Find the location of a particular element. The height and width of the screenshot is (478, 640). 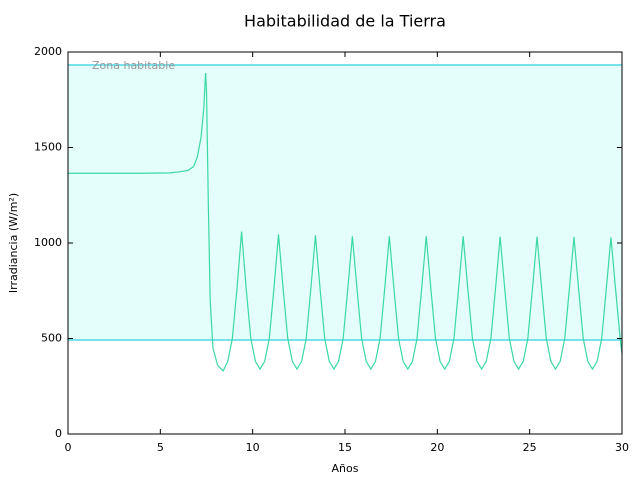

chart-title: Habitabilidad de la Tierra is located at coordinates (345, 21).